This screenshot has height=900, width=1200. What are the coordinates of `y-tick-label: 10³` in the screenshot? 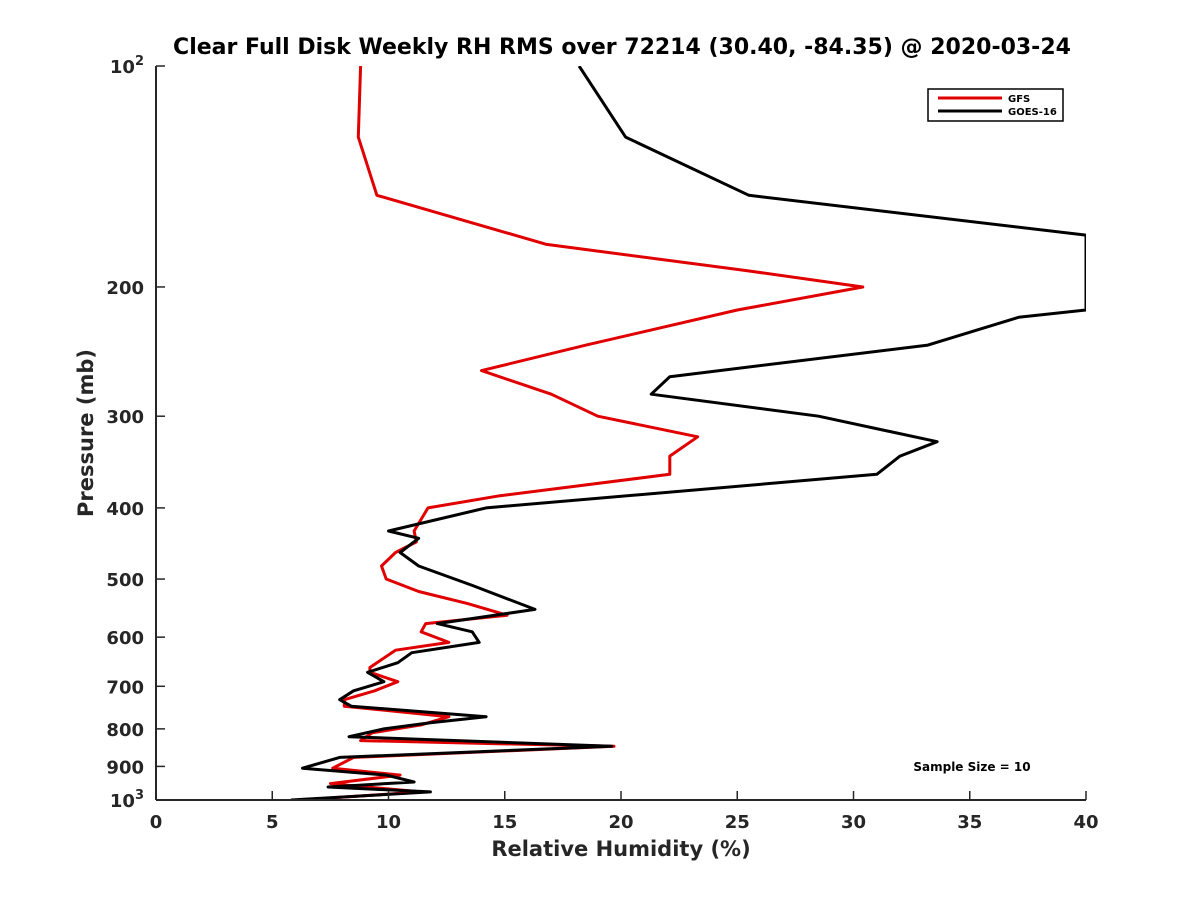 It's located at (127, 800).